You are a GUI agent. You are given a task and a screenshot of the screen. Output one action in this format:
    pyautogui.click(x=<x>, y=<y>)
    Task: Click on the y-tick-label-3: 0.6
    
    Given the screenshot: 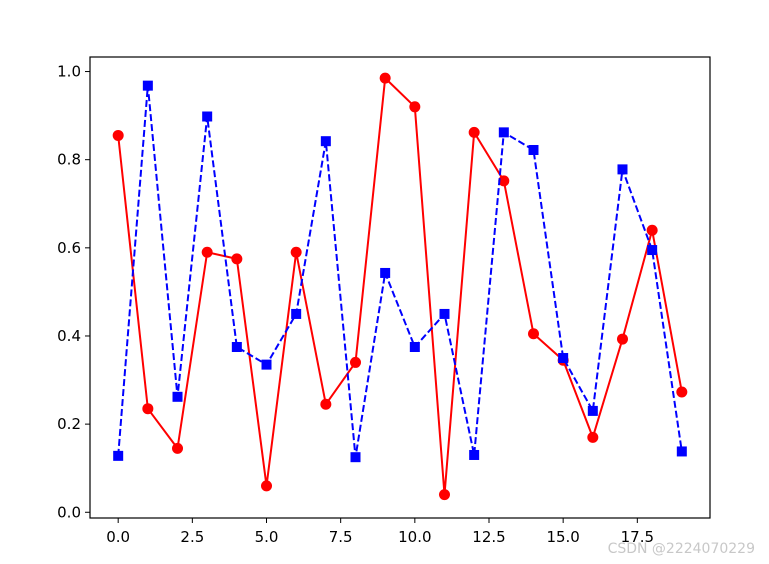 What is the action you would take?
    pyautogui.click(x=69, y=248)
    